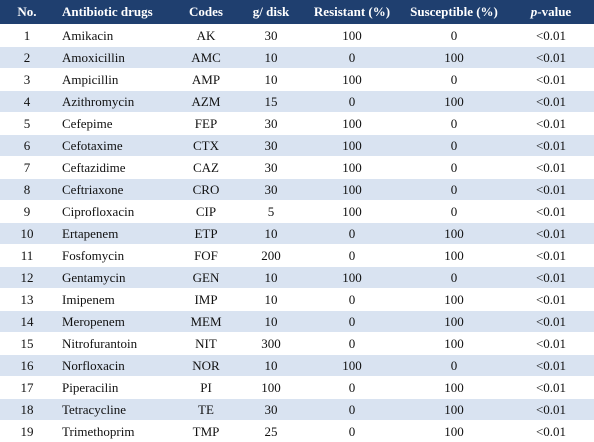 This screenshot has height=442, width=594. Describe the element at coordinates (206, 12) in the screenshot. I see `header-cell: Codes` at that location.